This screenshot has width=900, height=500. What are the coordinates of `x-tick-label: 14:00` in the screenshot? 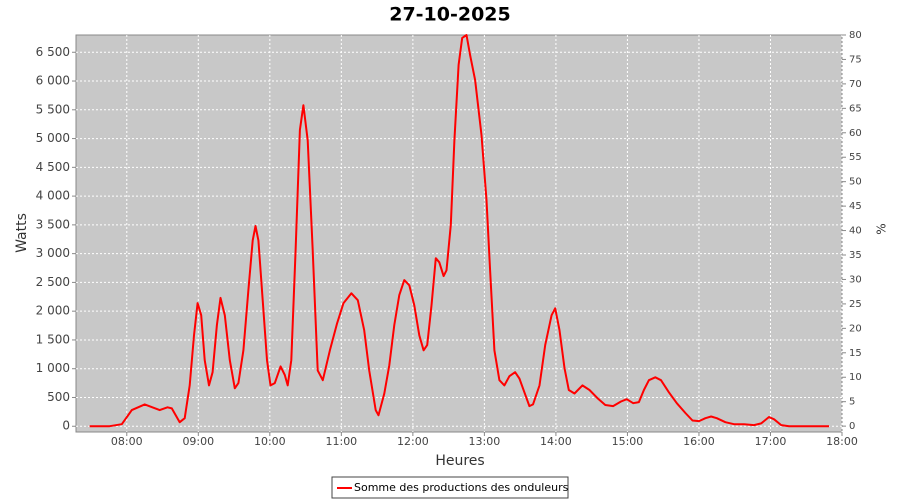 It's located at (556, 441).